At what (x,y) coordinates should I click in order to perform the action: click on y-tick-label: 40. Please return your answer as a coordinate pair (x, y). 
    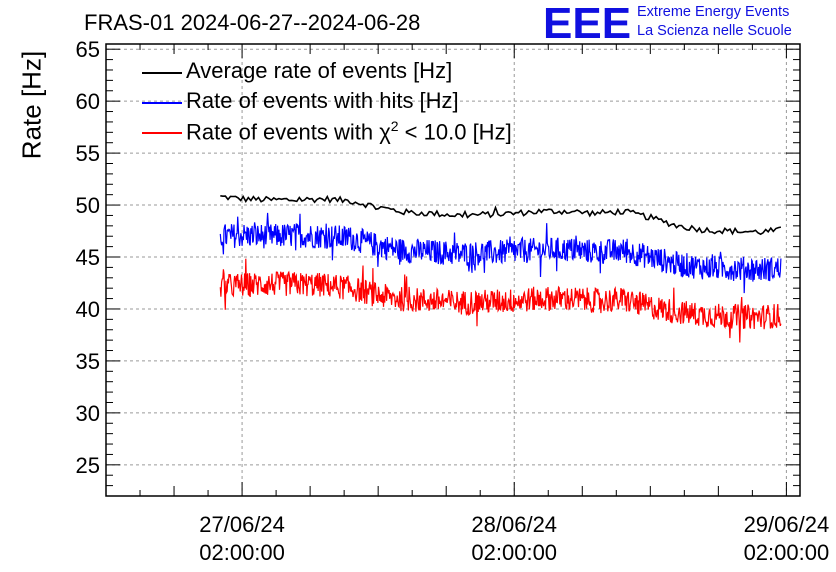
    Looking at the image, I should click on (88, 309).